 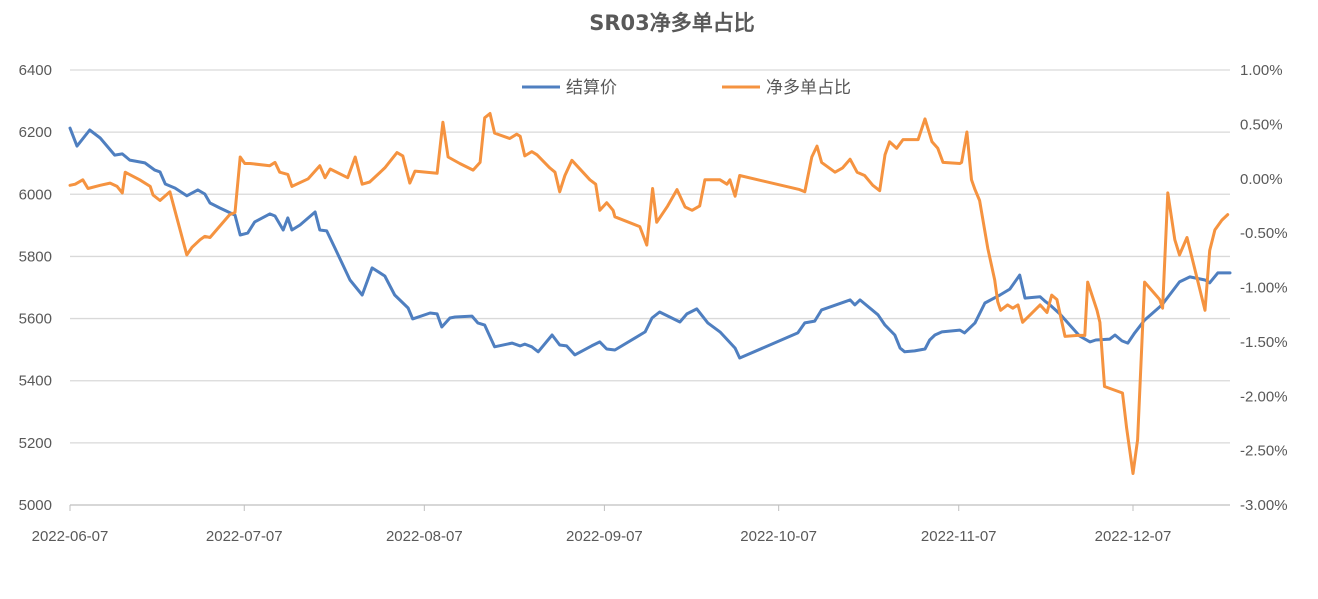 What do you see at coordinates (35, 505) in the screenshot?
I see `left-y-tick-label: 5000` at bounding box center [35, 505].